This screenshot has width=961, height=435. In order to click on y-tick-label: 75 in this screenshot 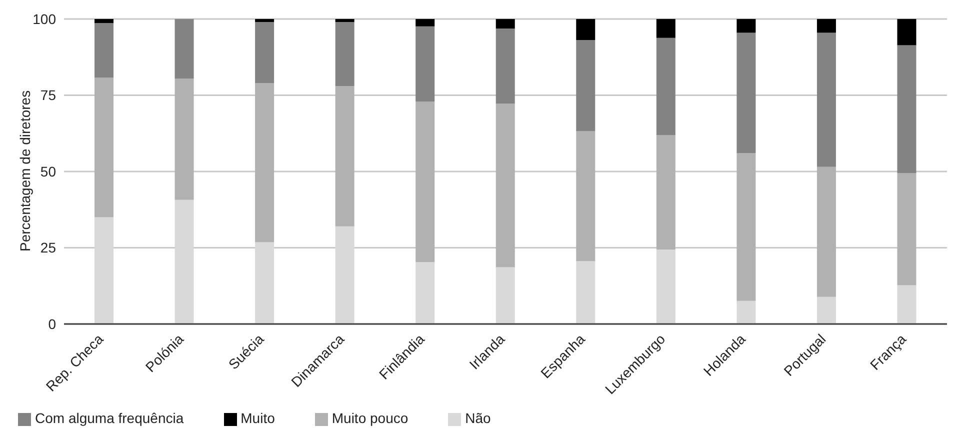, I will do `click(48, 95)`.